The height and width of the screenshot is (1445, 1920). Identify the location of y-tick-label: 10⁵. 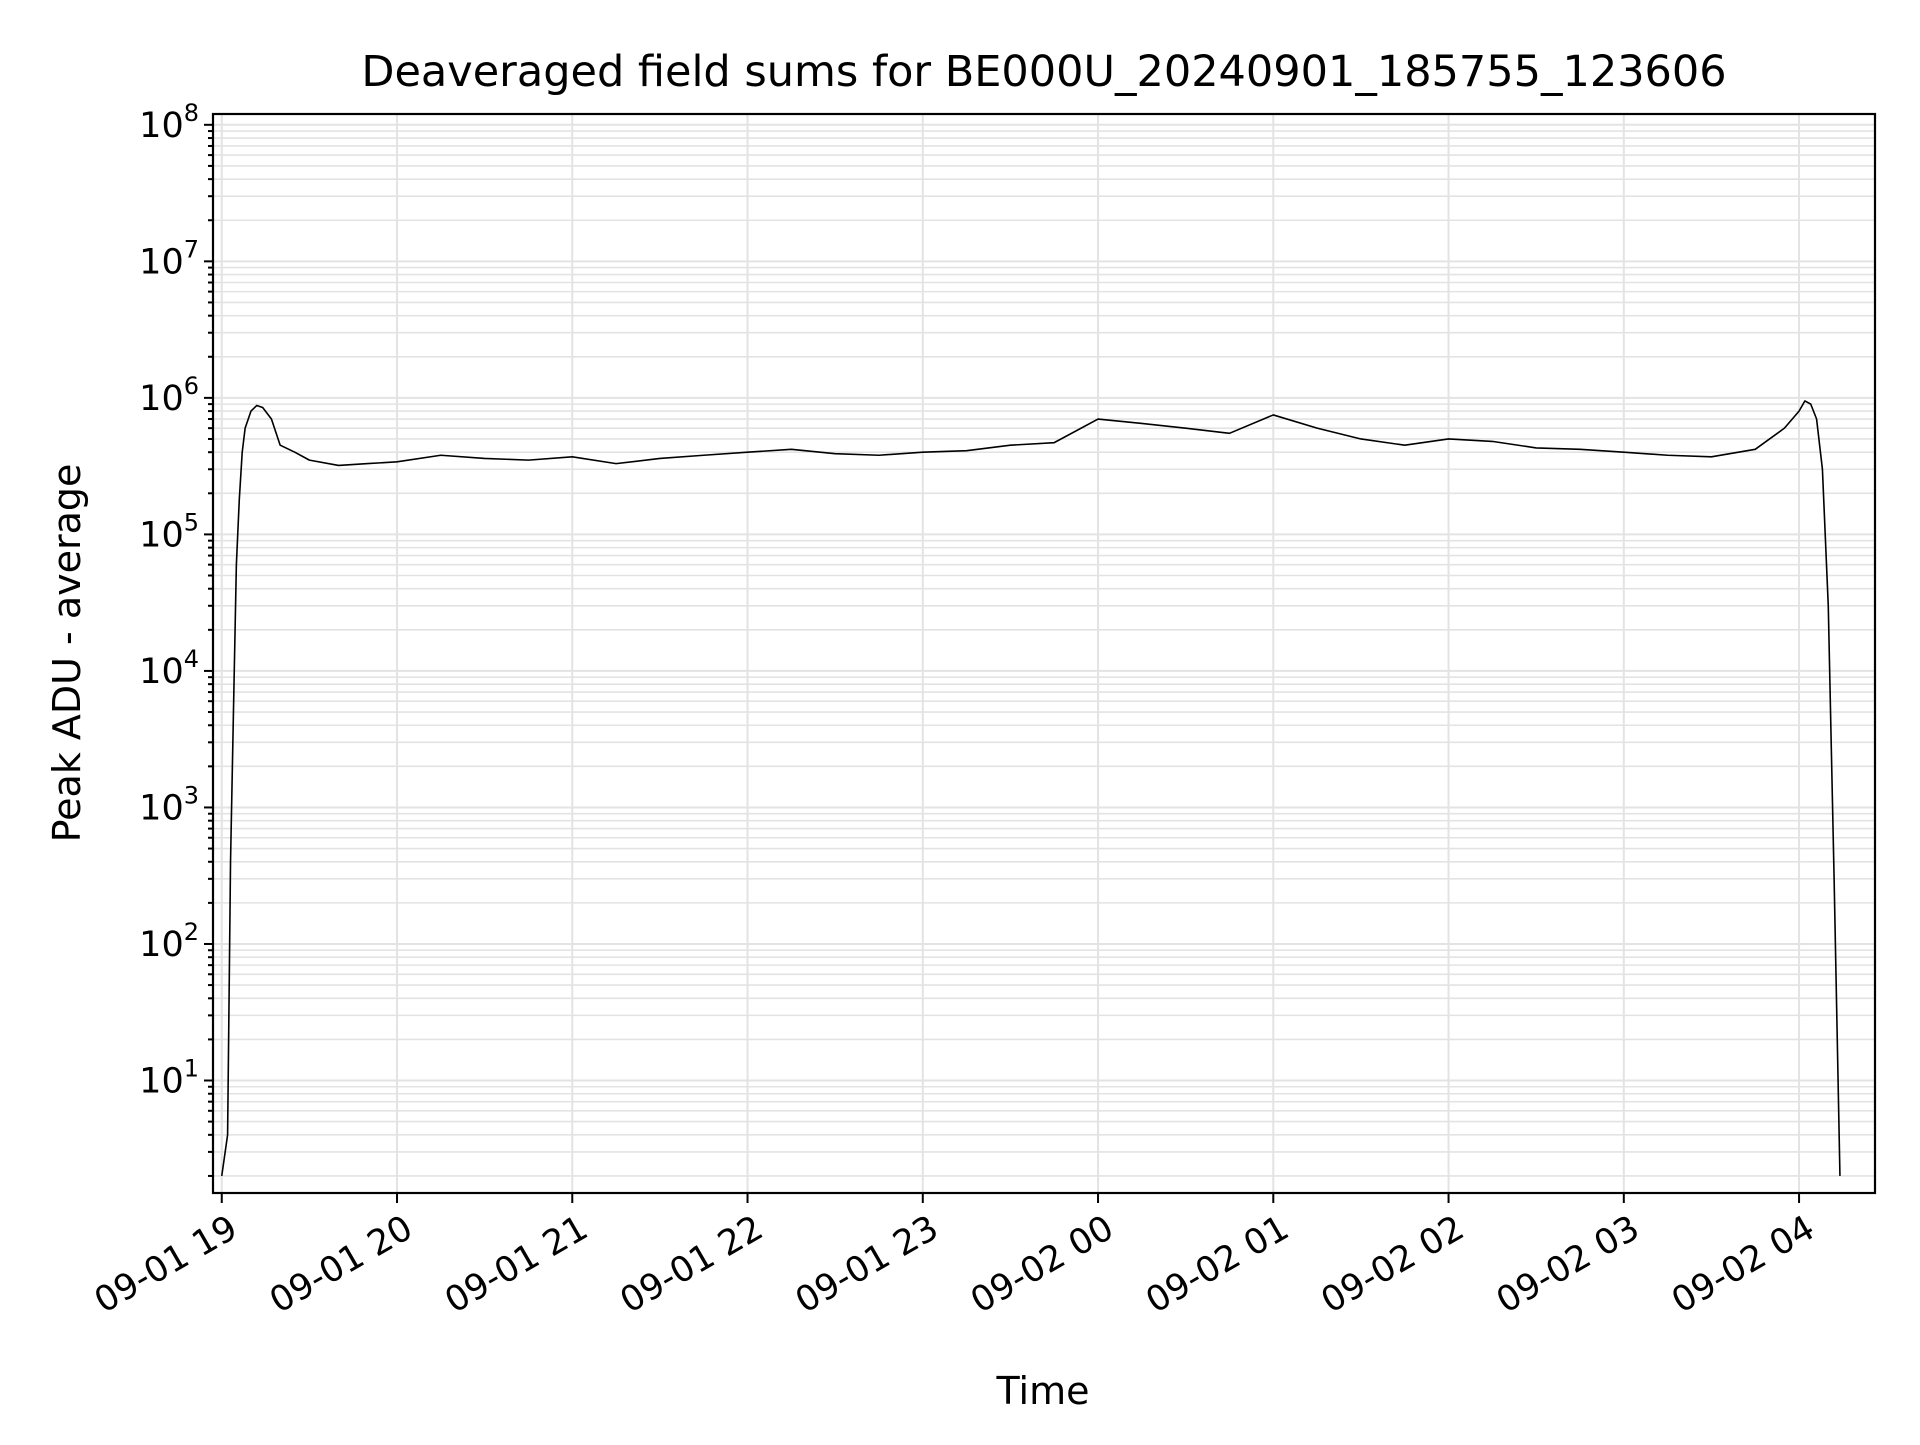
(169, 531).